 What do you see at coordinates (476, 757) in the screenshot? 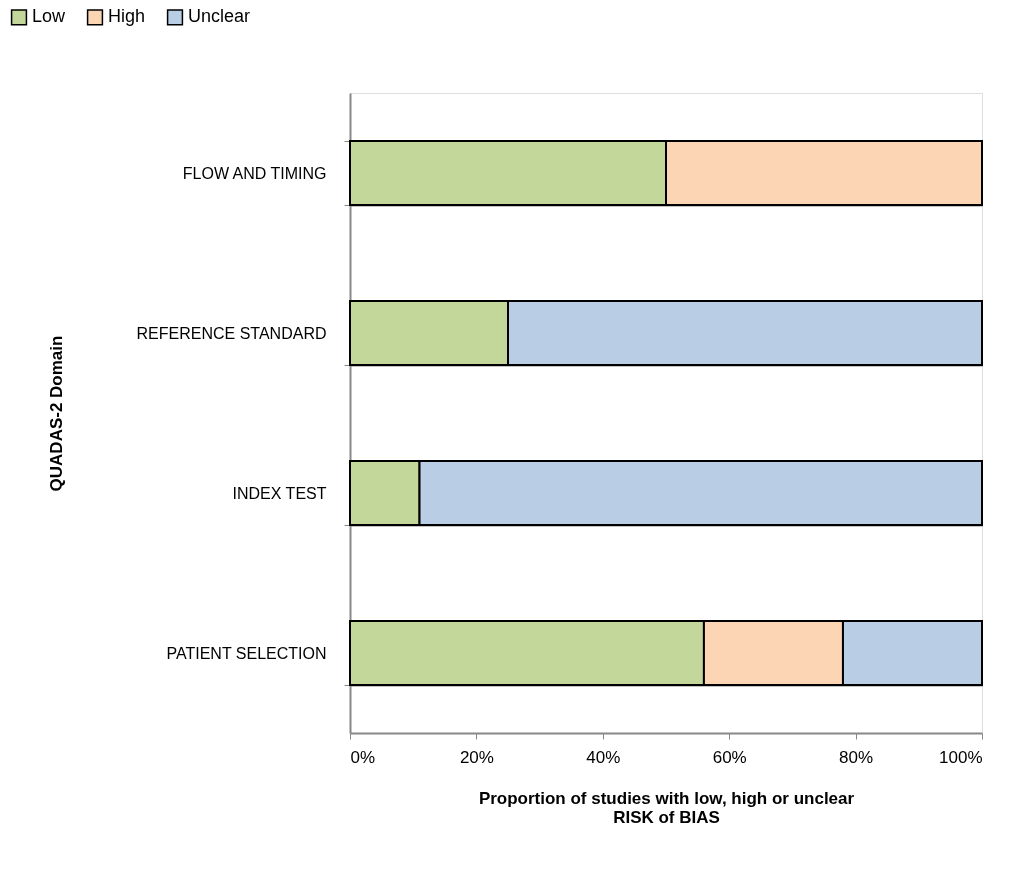
I see `x-tick-label: 20%` at bounding box center [476, 757].